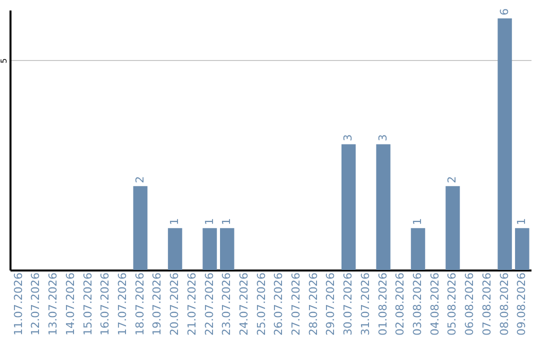  I want to click on x-tick-label: 17.07.2026, so click(122, 304).